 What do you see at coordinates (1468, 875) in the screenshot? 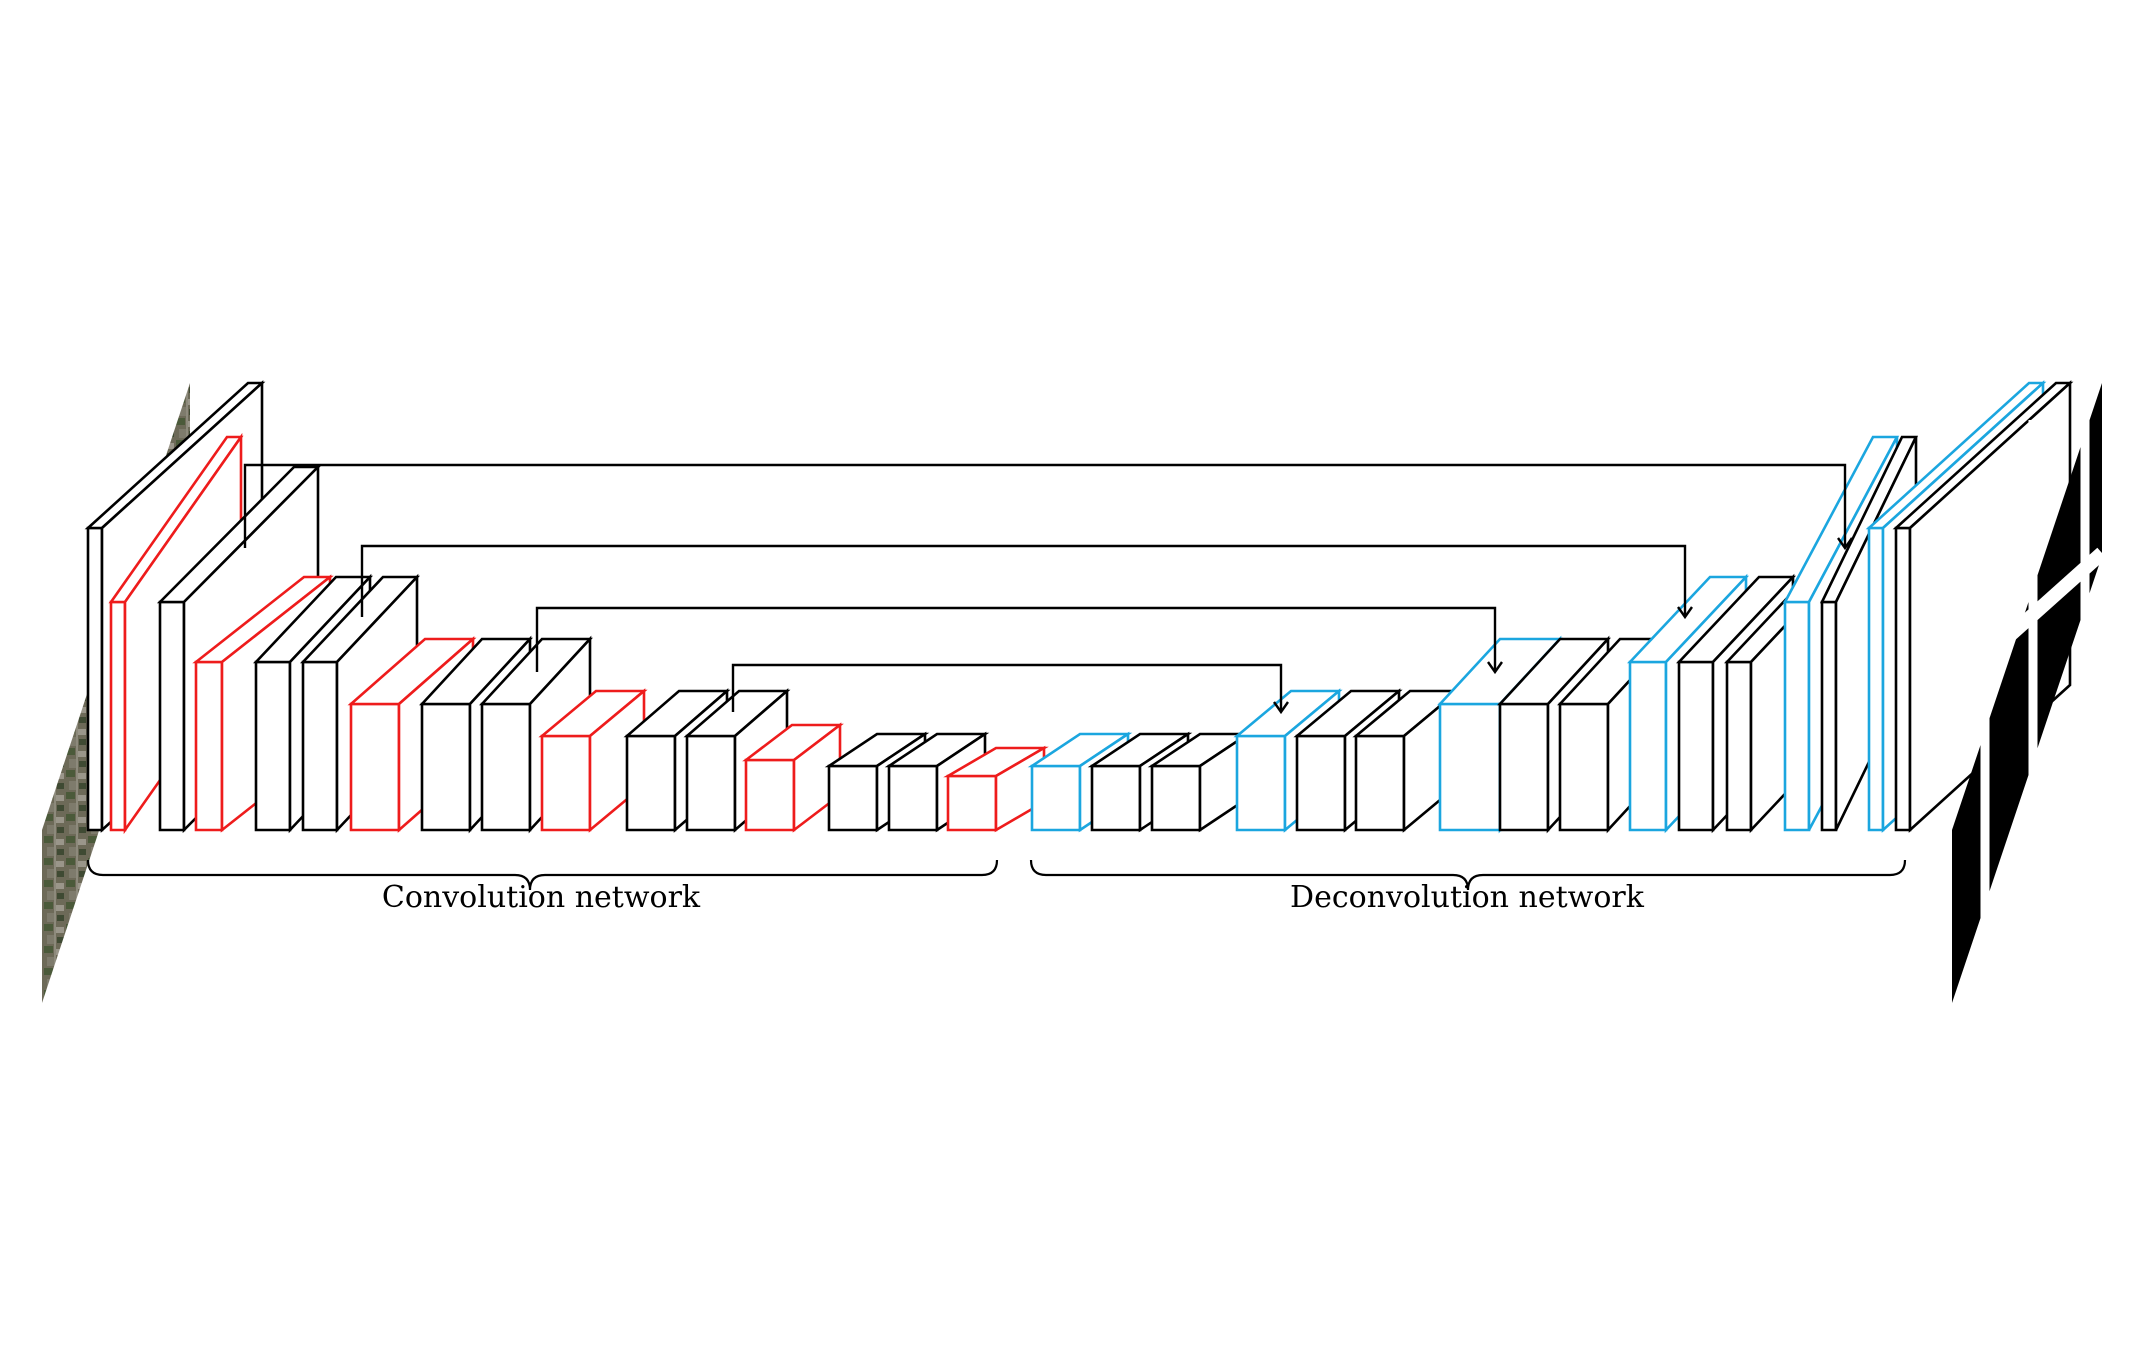
I see `decoder-brace` at bounding box center [1468, 875].